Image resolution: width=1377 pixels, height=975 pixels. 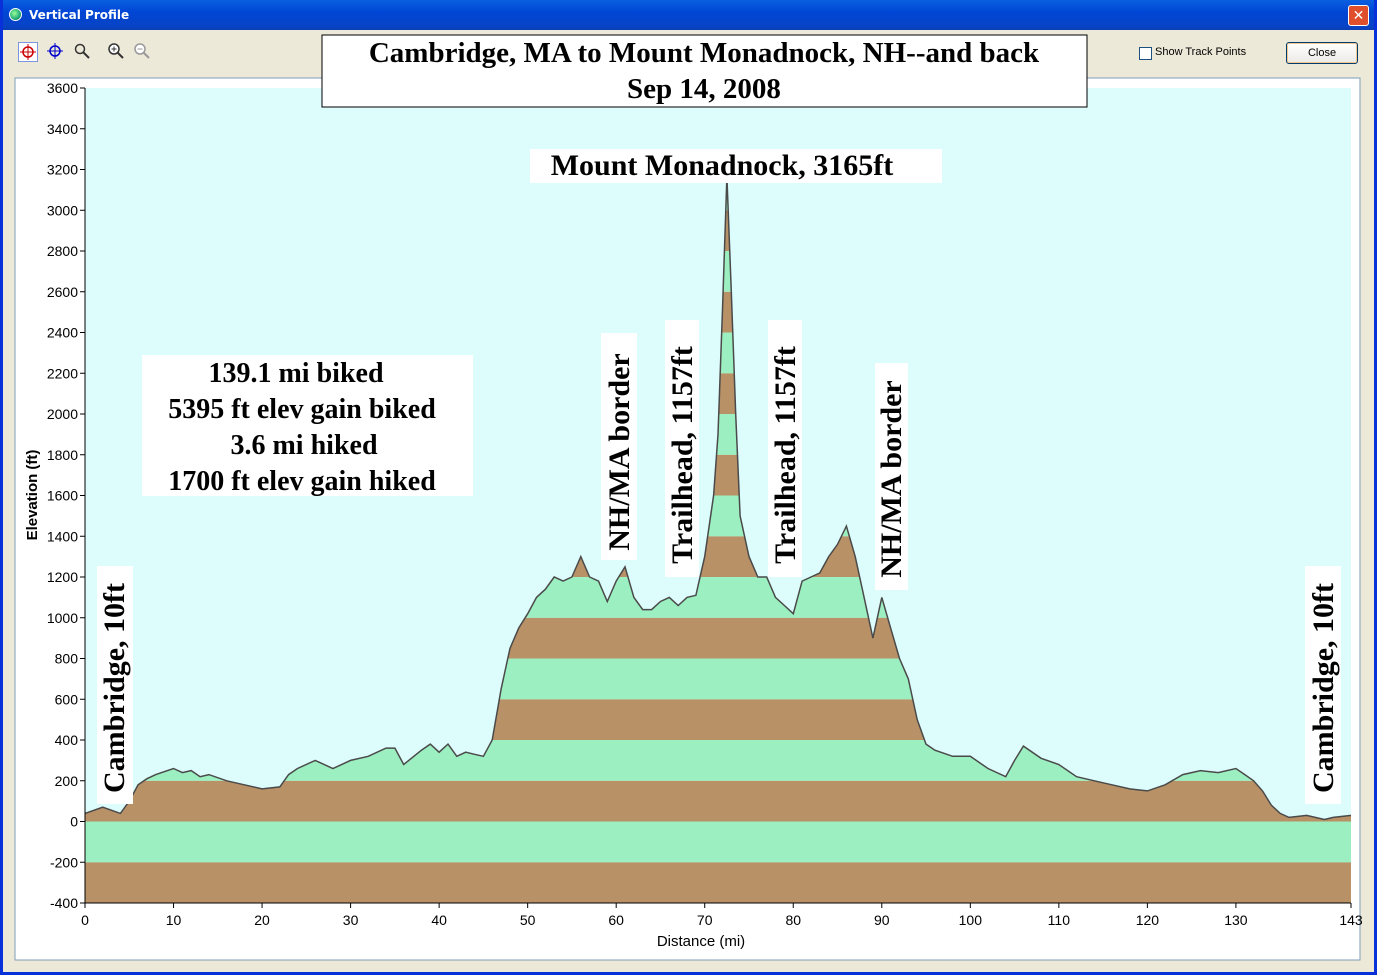 I want to click on stat-hiked-gain: 1700 ft elev gain hiked, so click(x=302, y=481).